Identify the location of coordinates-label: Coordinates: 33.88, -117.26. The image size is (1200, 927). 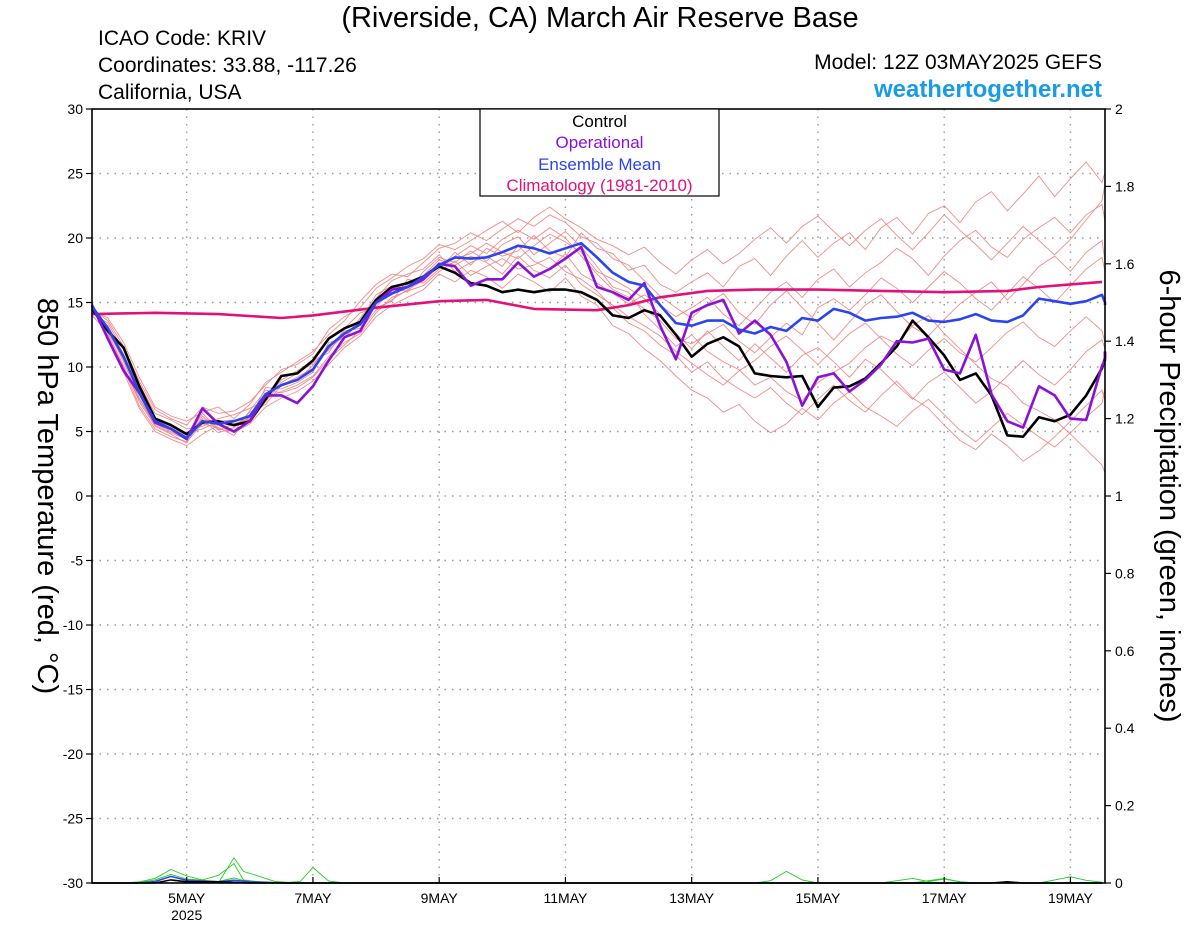
(227, 65).